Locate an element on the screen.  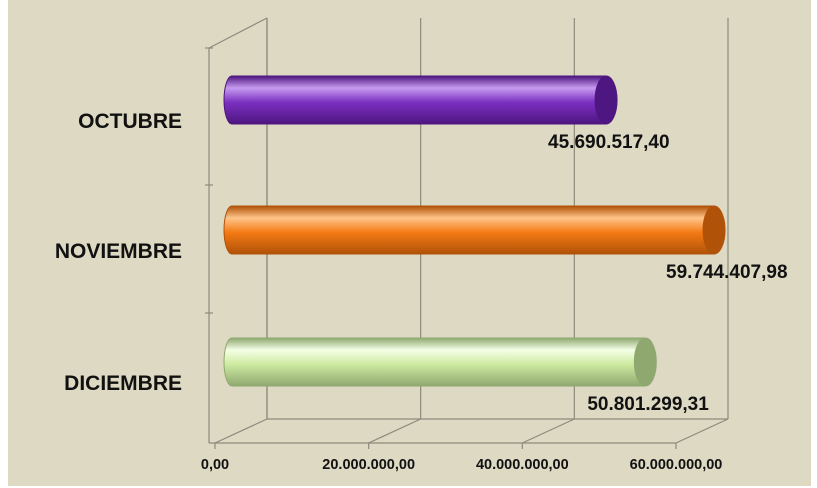
bar-octubre is located at coordinates (420, 100).